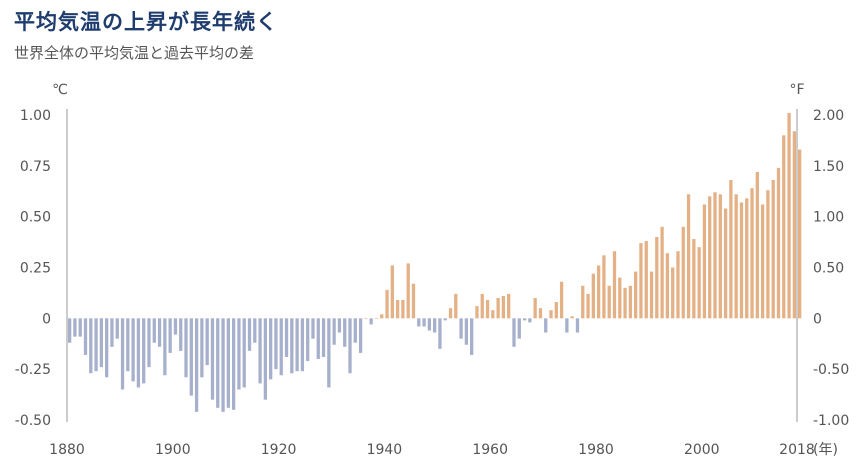 Image resolution: width=860 pixels, height=474 pixels. What do you see at coordinates (244, 353) in the screenshot?
I see `bar-1913` at bounding box center [244, 353].